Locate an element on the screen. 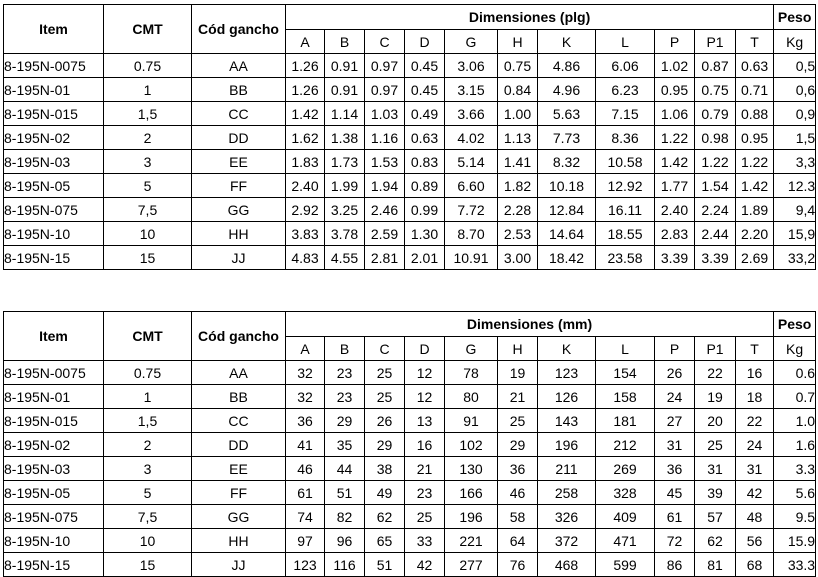  dim-d-cell: 2.01 is located at coordinates (424, 257).